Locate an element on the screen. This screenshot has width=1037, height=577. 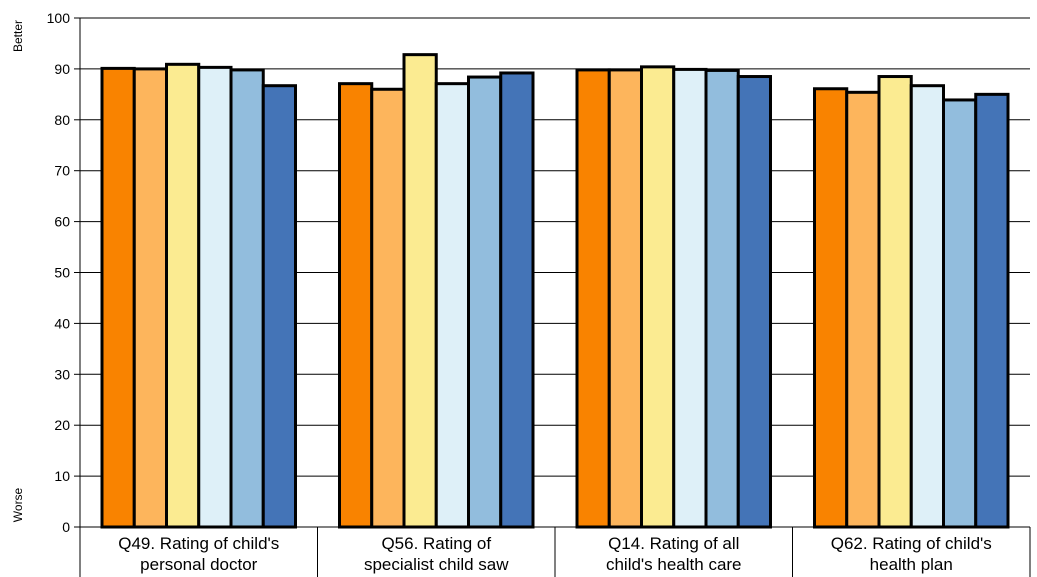
category-label-line: child's health care is located at coordinates (674, 564).